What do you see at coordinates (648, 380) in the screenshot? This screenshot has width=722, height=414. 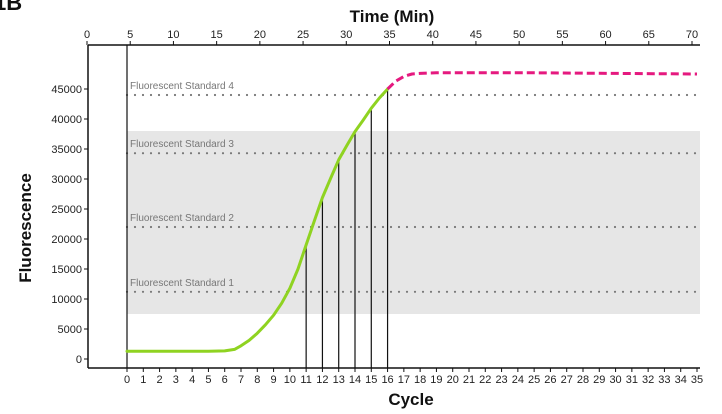 I see `x-axis-tick-label-32: 32` at bounding box center [648, 380].